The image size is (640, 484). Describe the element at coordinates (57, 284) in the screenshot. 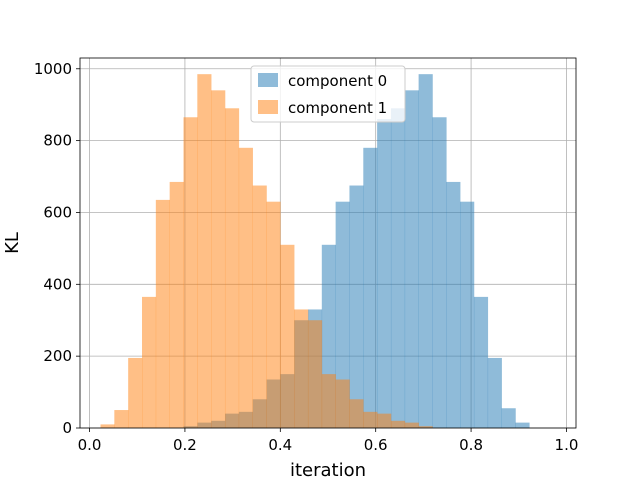

I see `y-tick-label-2: 400` at that location.